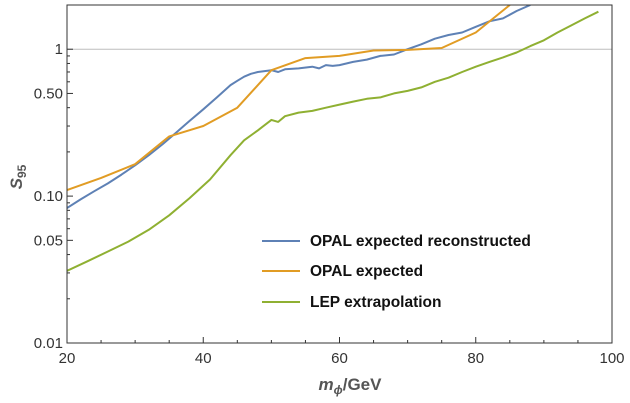 The image size is (630, 403). I want to click on x-axis-title: mϕ/GeV, so click(351, 386).